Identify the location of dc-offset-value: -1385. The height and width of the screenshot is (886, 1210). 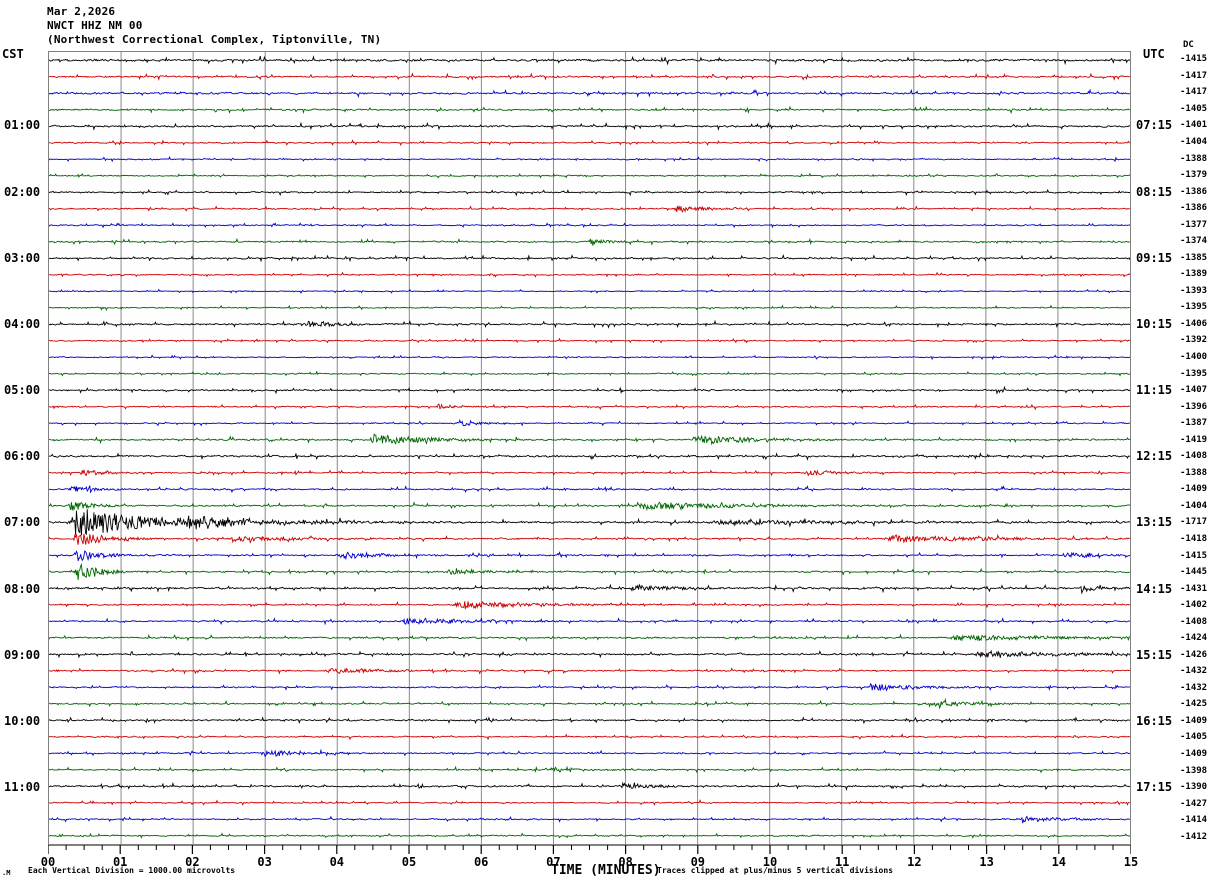
(1194, 257).